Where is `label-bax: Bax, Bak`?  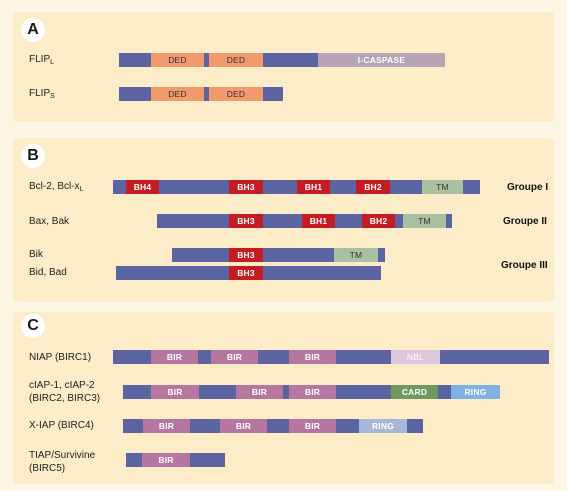
label-bax: Bax, Bak is located at coordinates (49, 221).